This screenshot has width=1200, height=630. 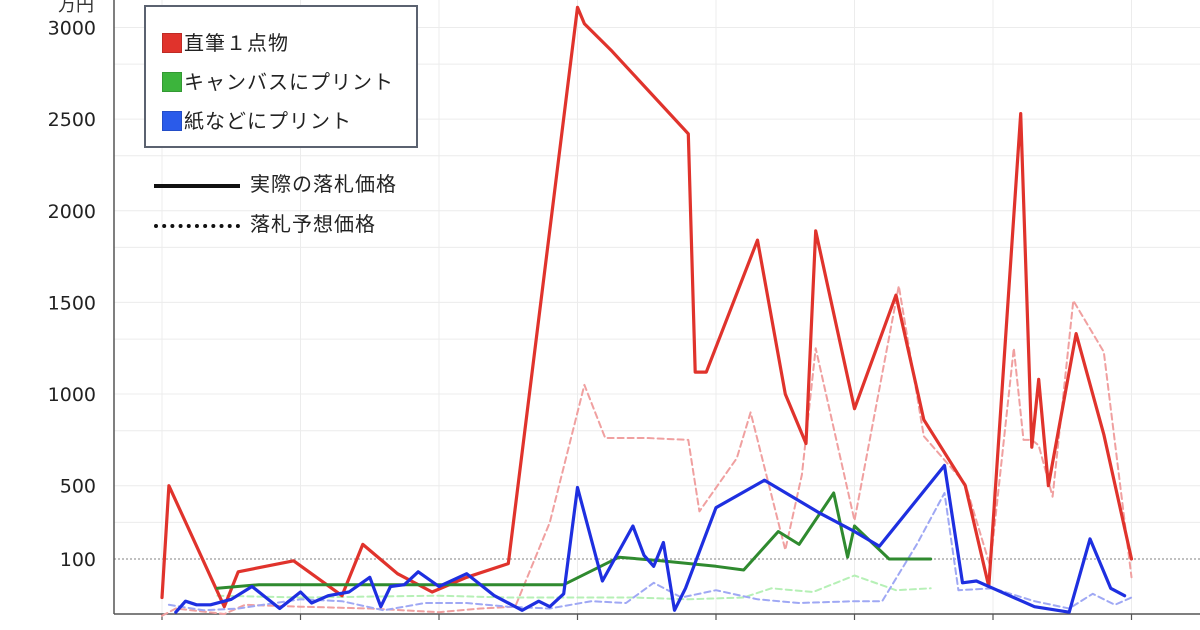 I want to click on dotted-line-sample, so click(x=197, y=225).